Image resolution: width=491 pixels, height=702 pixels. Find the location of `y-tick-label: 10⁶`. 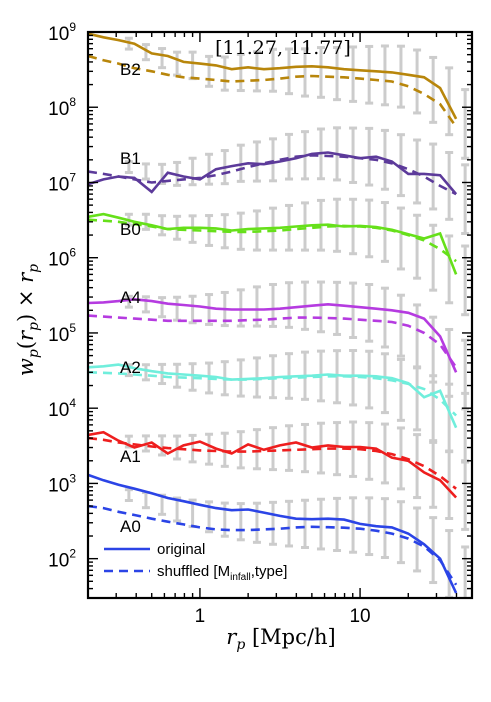

y-tick-label: 10⁶ is located at coordinates (62, 258).